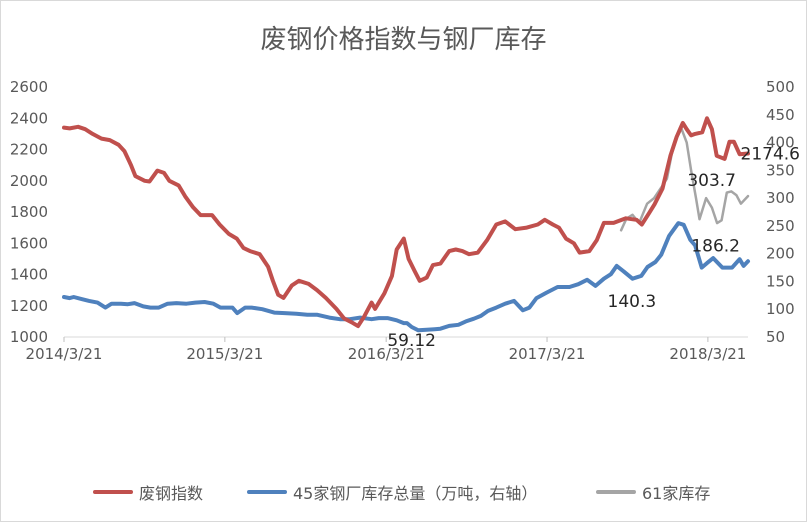  What do you see at coordinates (770, 154) in the screenshot?
I see `data-label-scrap-last: 2174.6` at bounding box center [770, 154].